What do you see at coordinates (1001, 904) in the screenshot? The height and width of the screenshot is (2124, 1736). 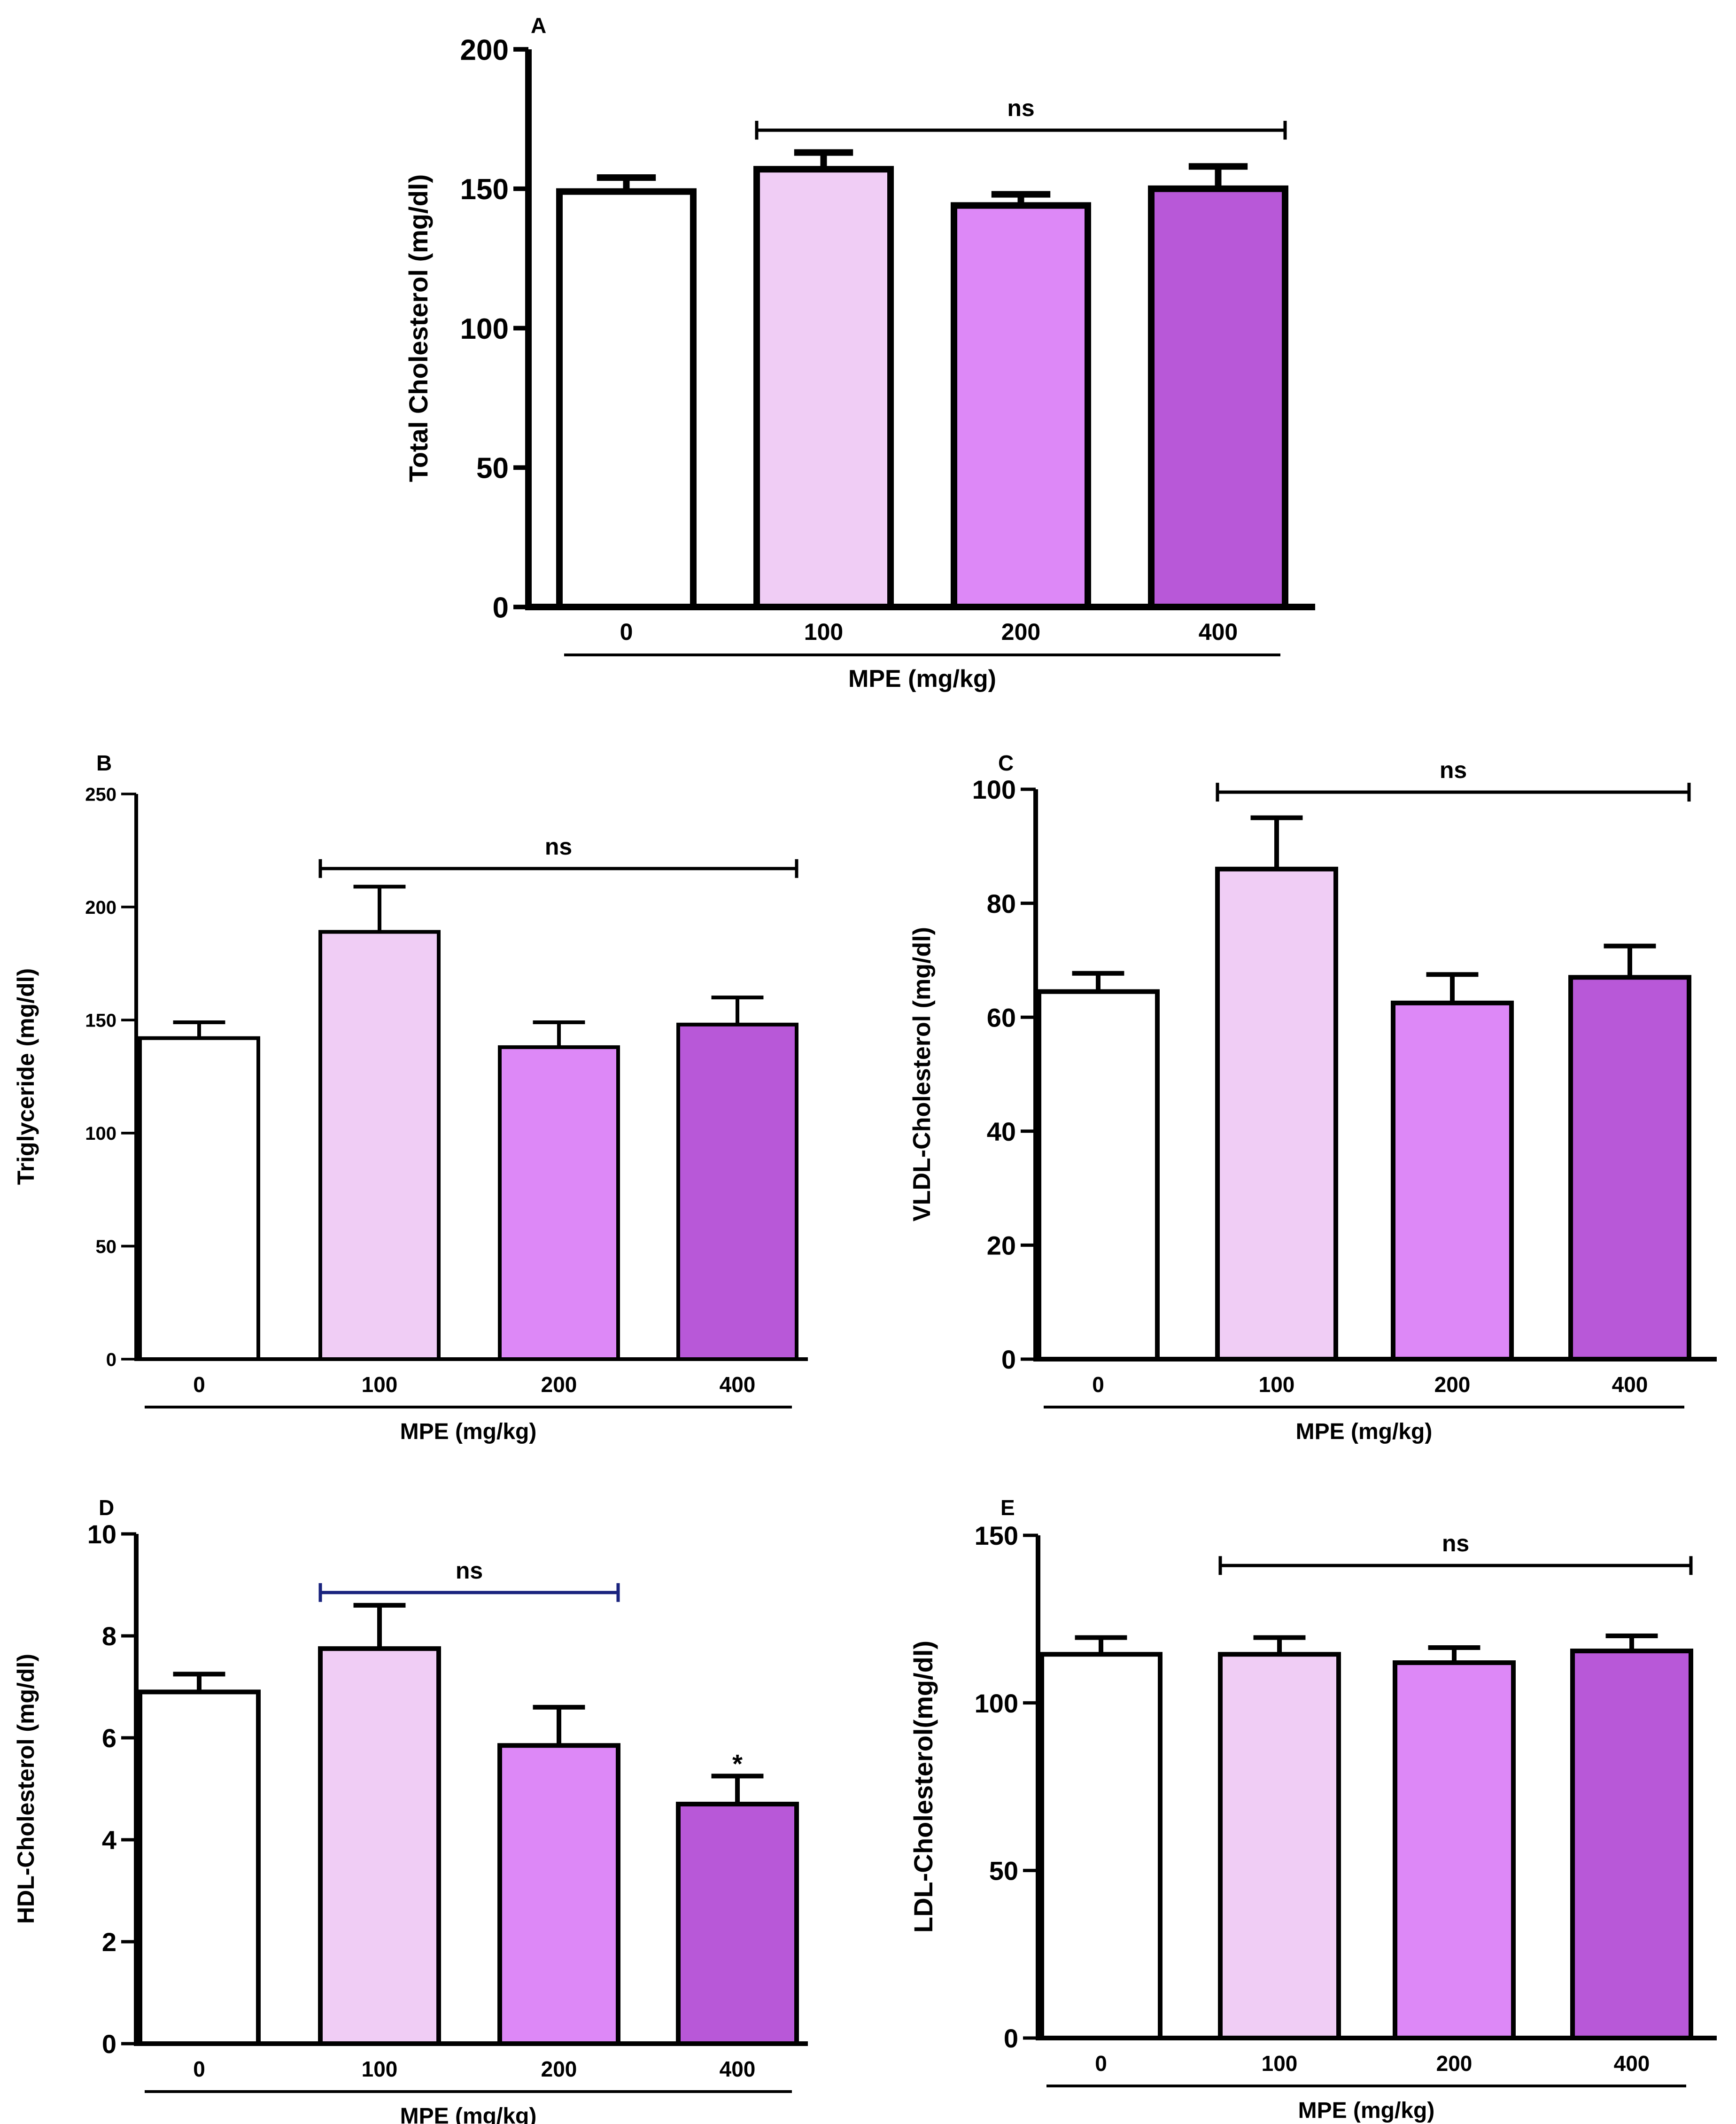 I see `y-tick-label: 80` at bounding box center [1001, 904].